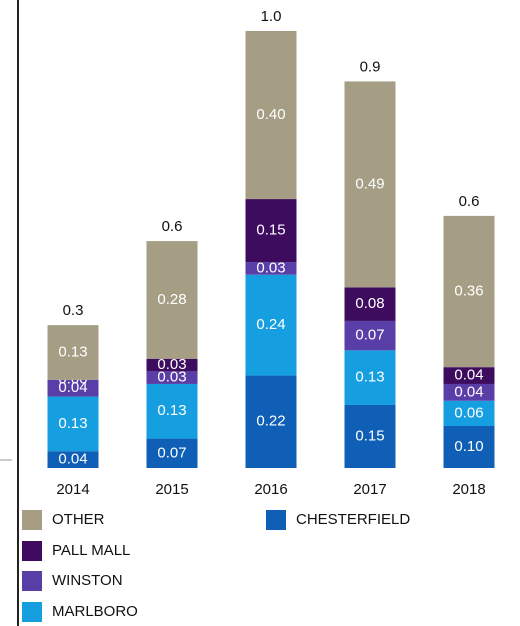 Image resolution: width=520 pixels, height=626 pixels. I want to click on value-label: 0.40, so click(270, 114).